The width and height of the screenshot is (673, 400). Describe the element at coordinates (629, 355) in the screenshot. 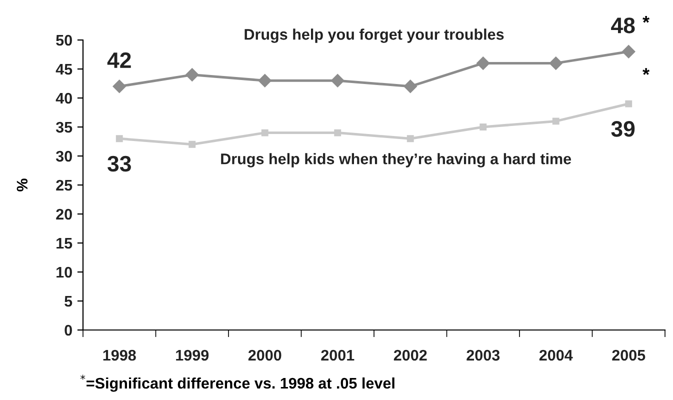

I see `x-tick-label: 2005` at that location.